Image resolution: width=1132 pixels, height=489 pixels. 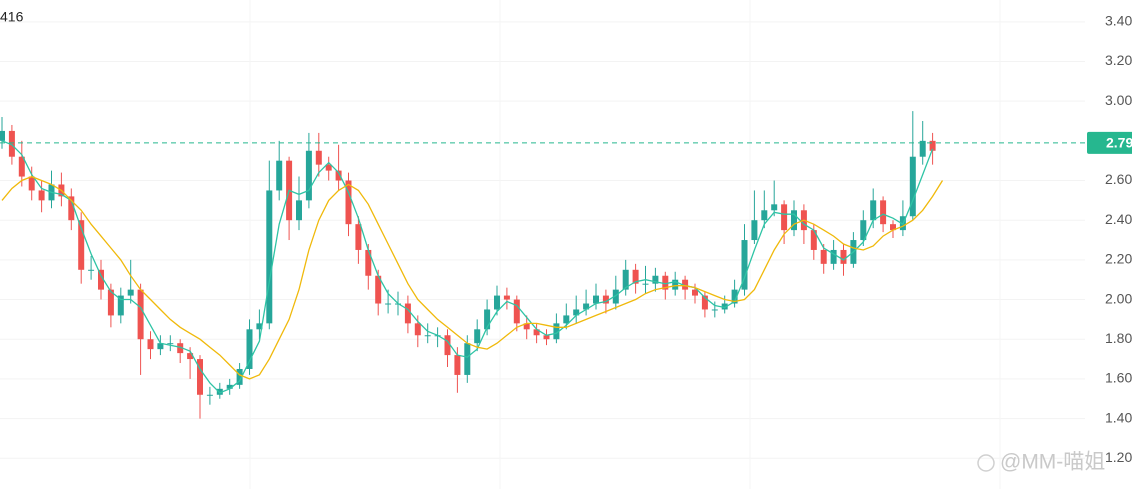 What do you see at coordinates (1119, 143) in the screenshot?
I see `price-label: 2.79` at bounding box center [1119, 143].